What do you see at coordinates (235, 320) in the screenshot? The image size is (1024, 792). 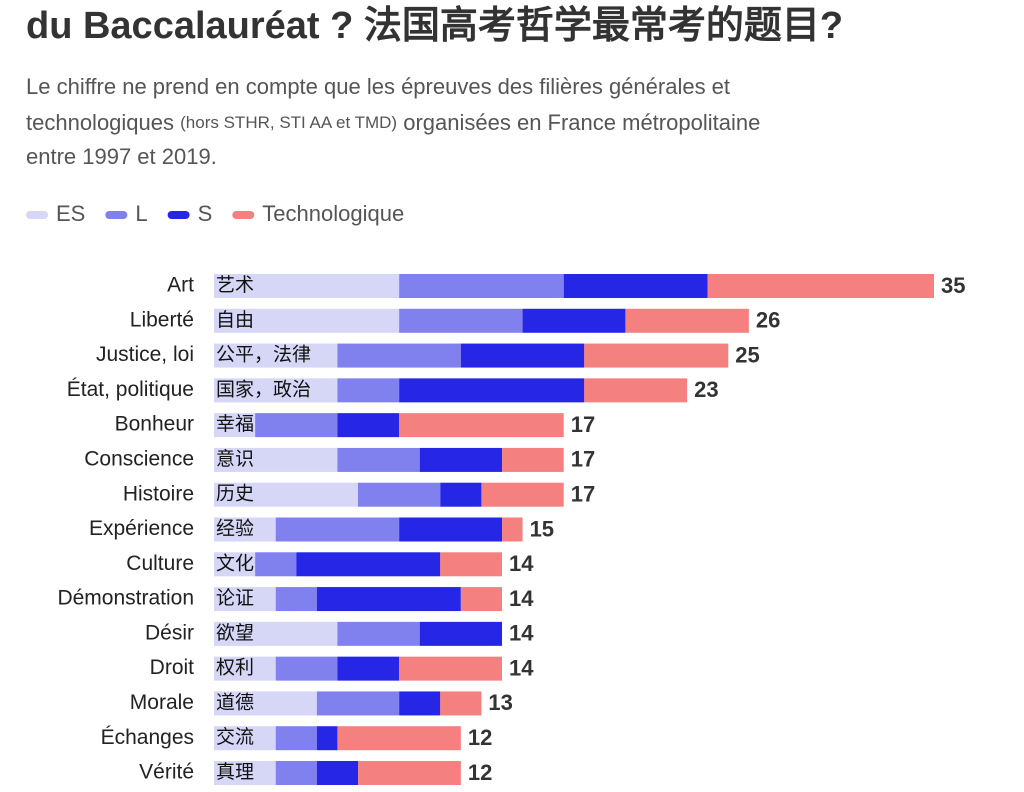 I see `category-label-zh: 自由` at bounding box center [235, 320].